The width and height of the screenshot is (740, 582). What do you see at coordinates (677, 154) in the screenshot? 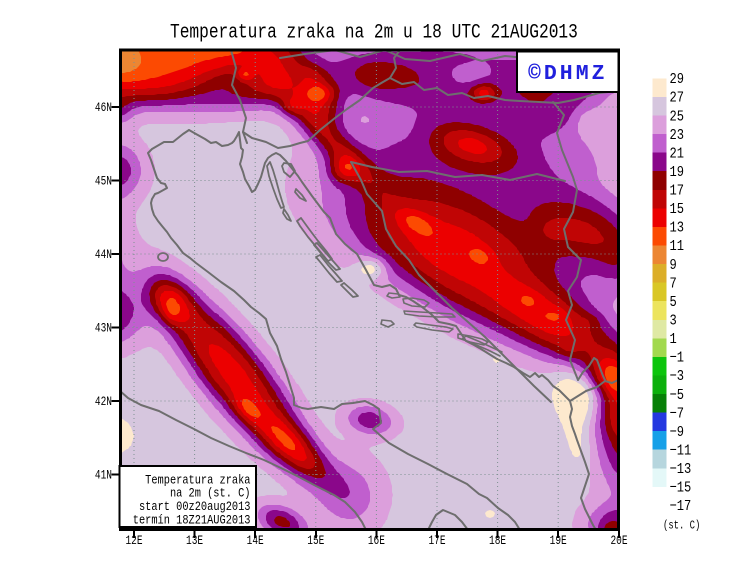
I see `svg-text: 21` at bounding box center [677, 154].